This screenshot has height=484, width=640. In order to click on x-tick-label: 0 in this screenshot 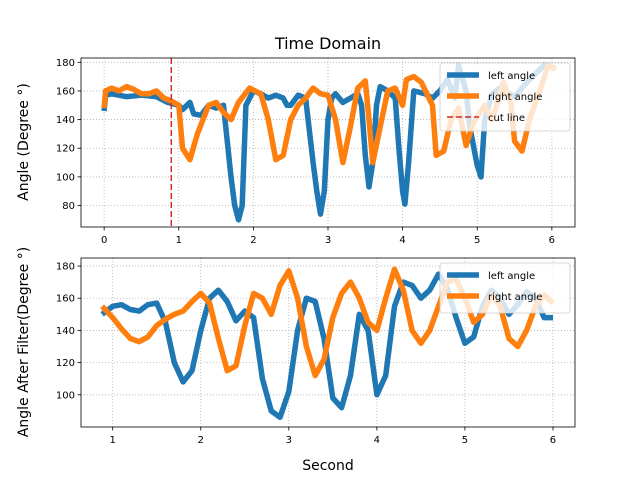, I will do `click(104, 240)`.